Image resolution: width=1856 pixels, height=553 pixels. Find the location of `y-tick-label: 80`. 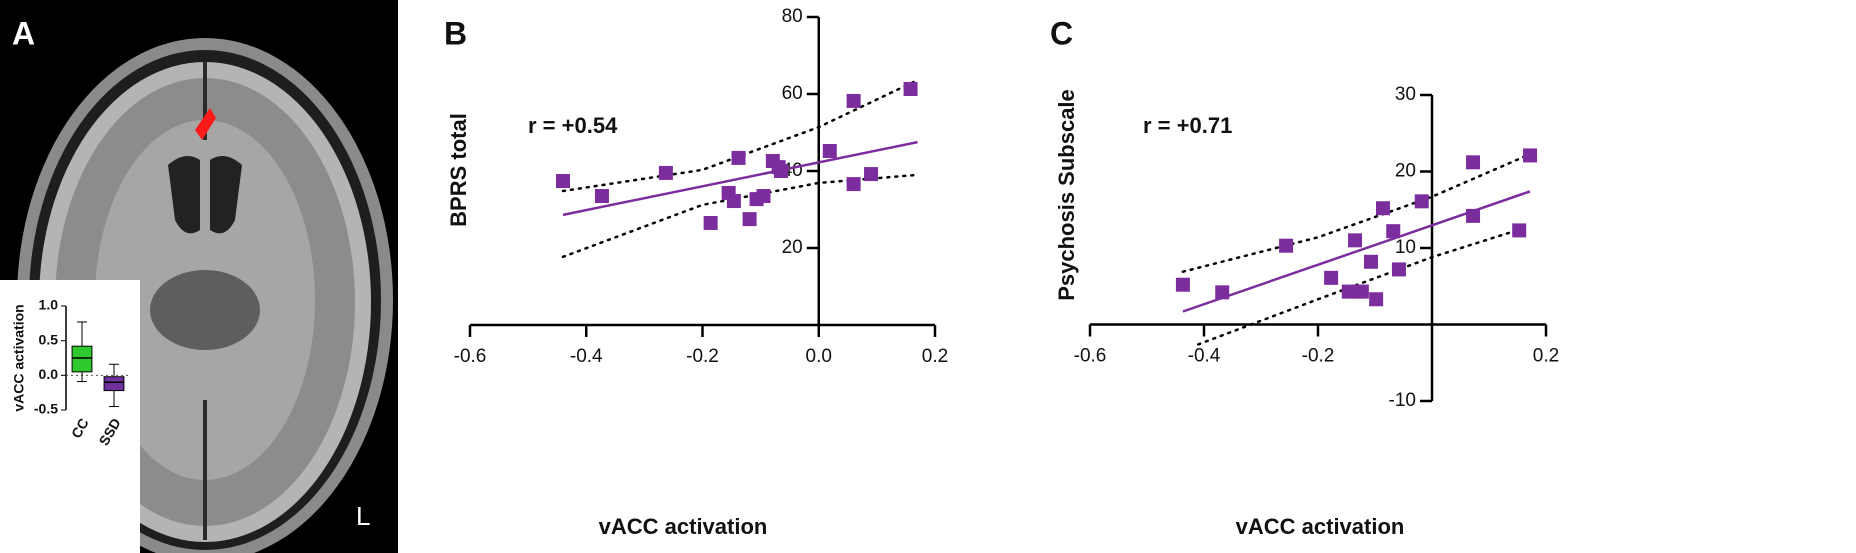

y-tick-label: 80 is located at coordinates (792, 16).